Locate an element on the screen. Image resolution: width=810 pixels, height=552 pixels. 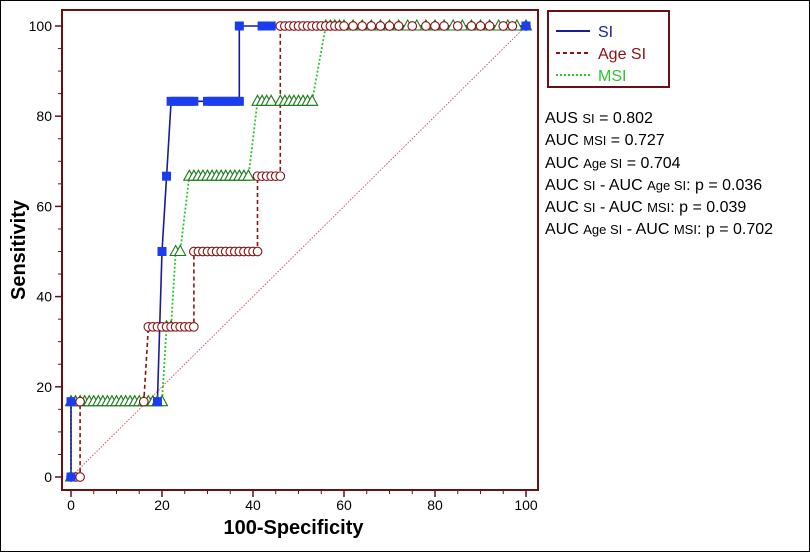
x-tick-label: 80 is located at coordinates (435, 505).